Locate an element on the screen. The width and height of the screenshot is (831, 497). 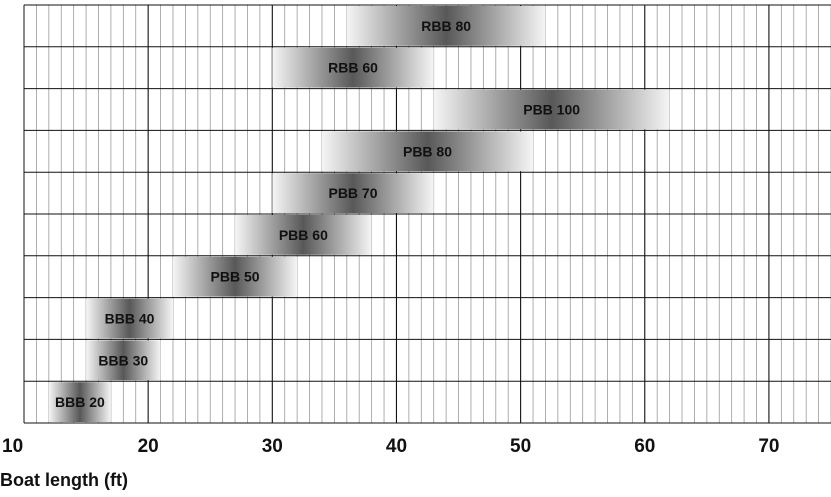
x-axis-title: Boat length (ft) is located at coordinates (64, 480).